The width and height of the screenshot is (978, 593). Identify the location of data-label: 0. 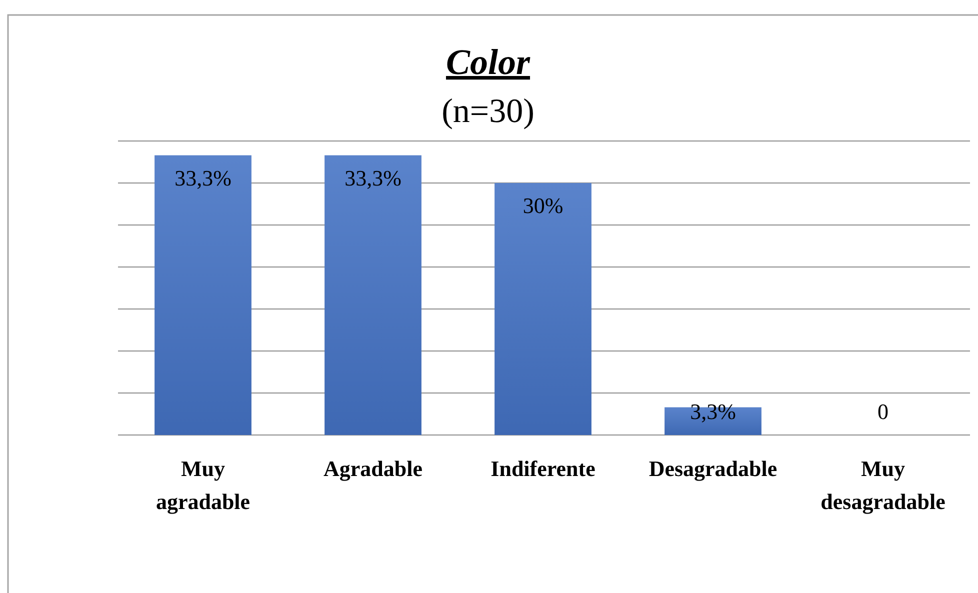
(883, 411).